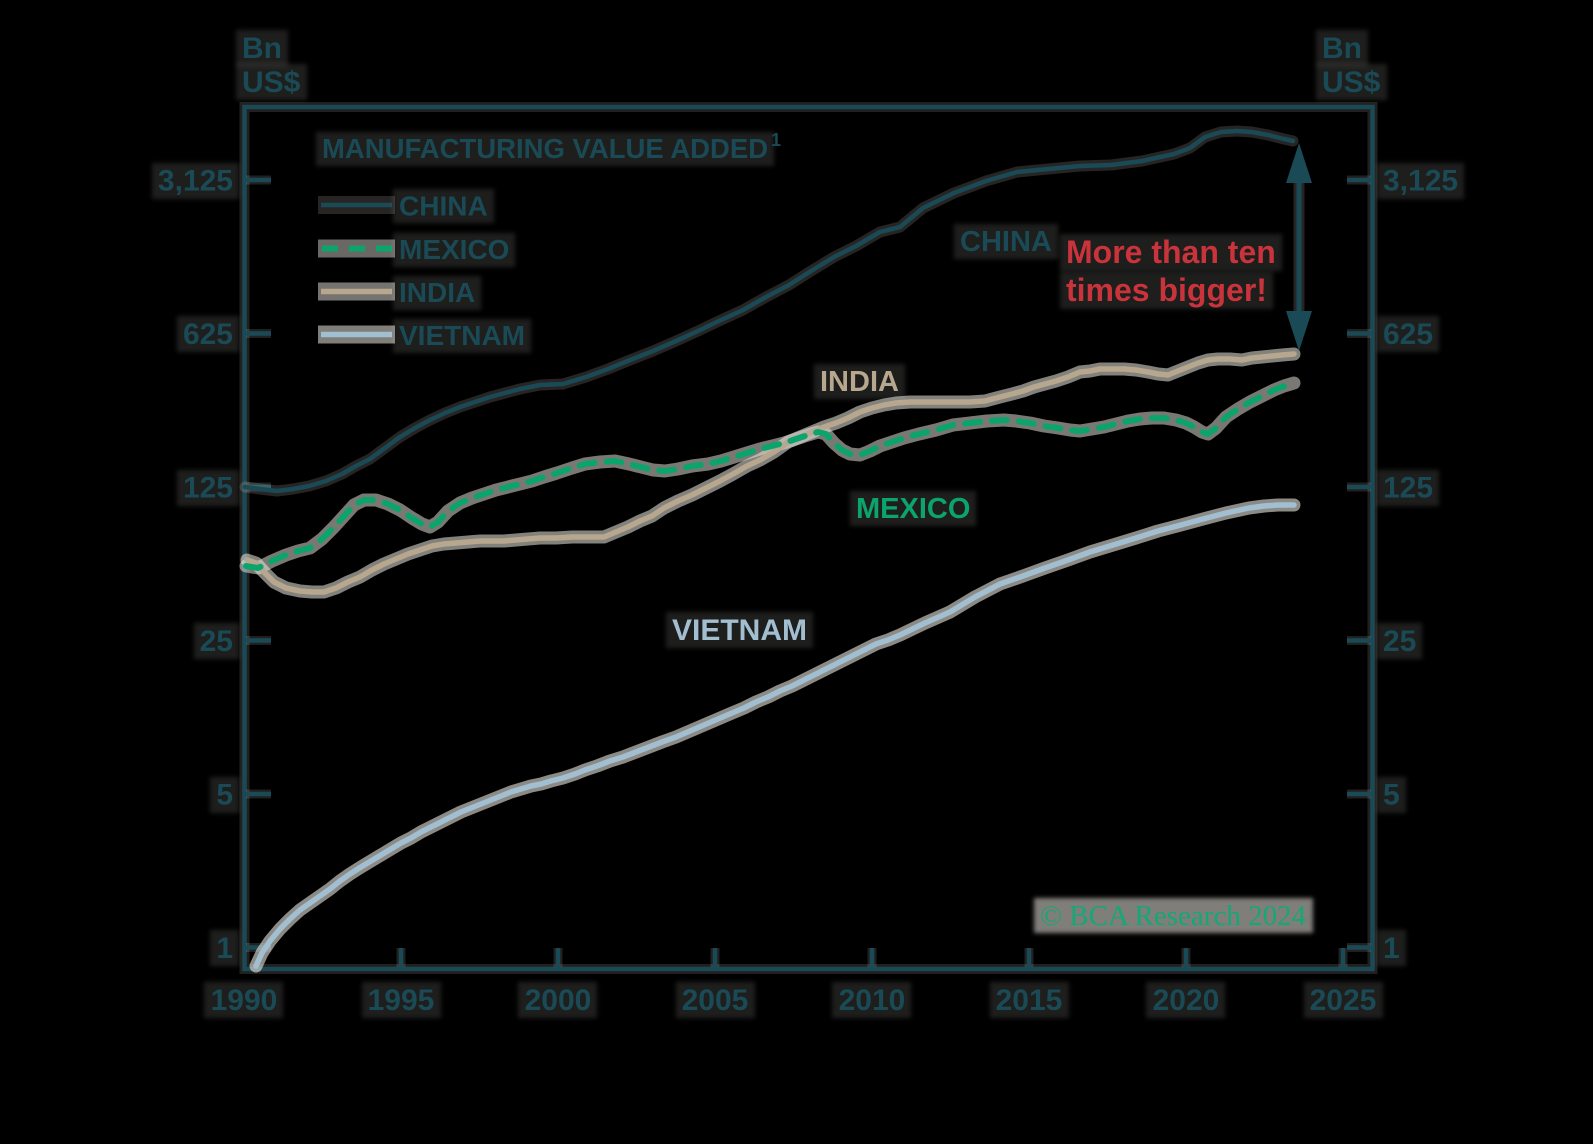  Describe the element at coordinates (715, 1000) in the screenshot. I see `svg-text: 2005` at that location.